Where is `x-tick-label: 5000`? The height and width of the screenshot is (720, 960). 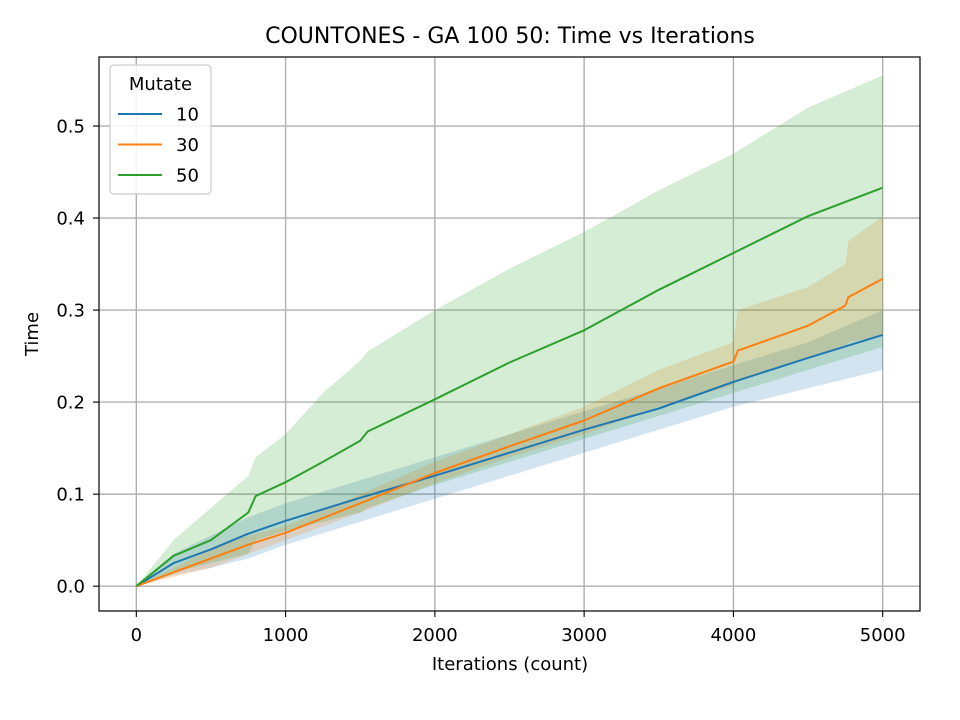
x-tick-label: 5000 is located at coordinates (883, 635).